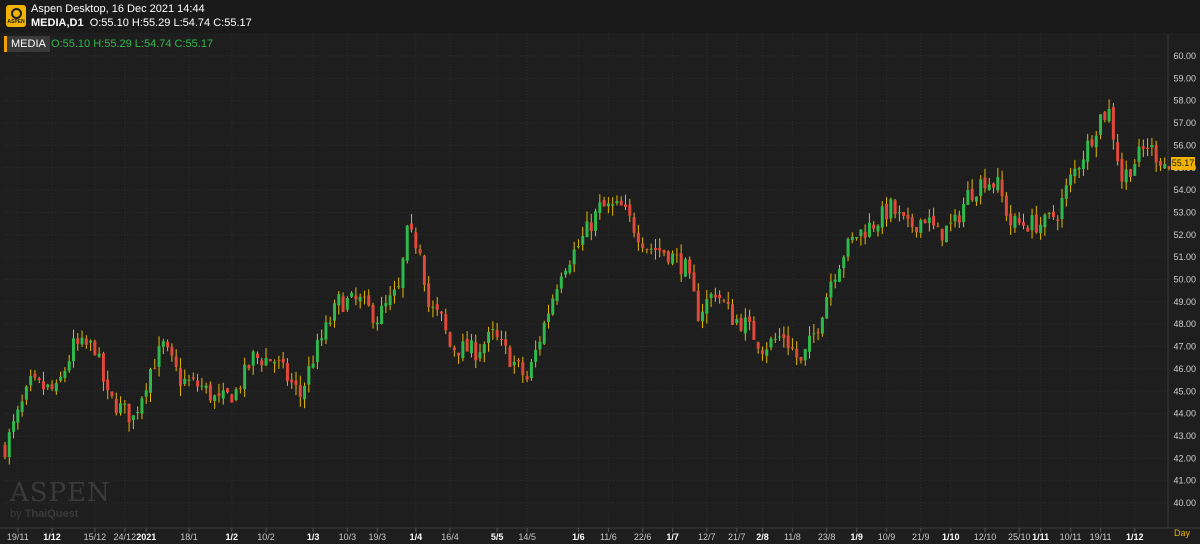  Describe the element at coordinates (1182, 533) in the screenshot. I see `period-label: Day` at that location.